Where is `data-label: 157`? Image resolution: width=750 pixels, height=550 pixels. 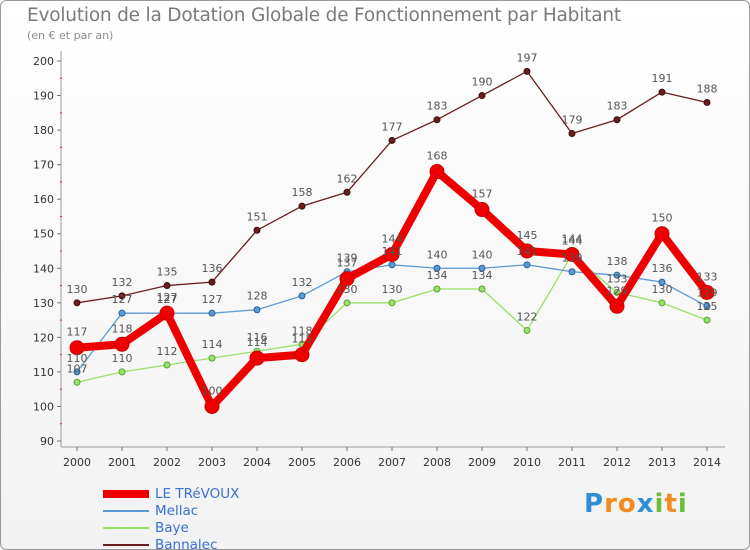
data-label: 157 is located at coordinates (482, 194).